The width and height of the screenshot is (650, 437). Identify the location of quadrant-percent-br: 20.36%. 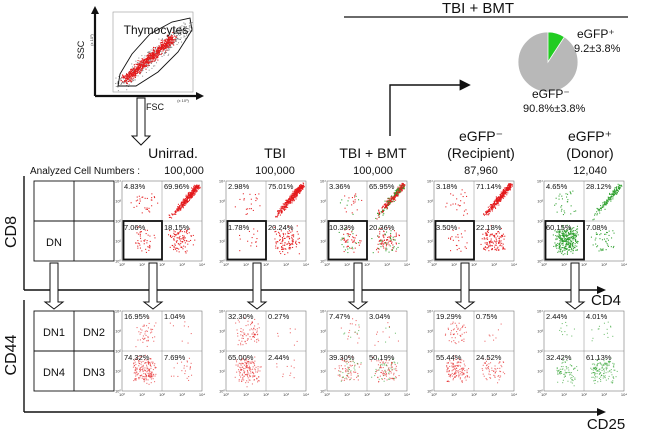
(382, 227).